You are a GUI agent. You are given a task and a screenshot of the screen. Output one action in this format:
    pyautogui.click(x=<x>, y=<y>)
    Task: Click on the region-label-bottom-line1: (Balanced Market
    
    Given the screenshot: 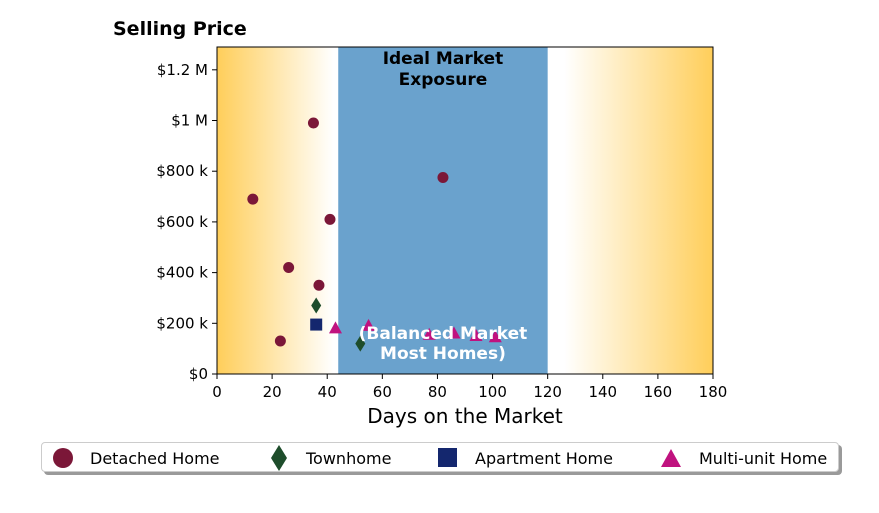 What is the action you would take?
    pyautogui.click(x=443, y=334)
    